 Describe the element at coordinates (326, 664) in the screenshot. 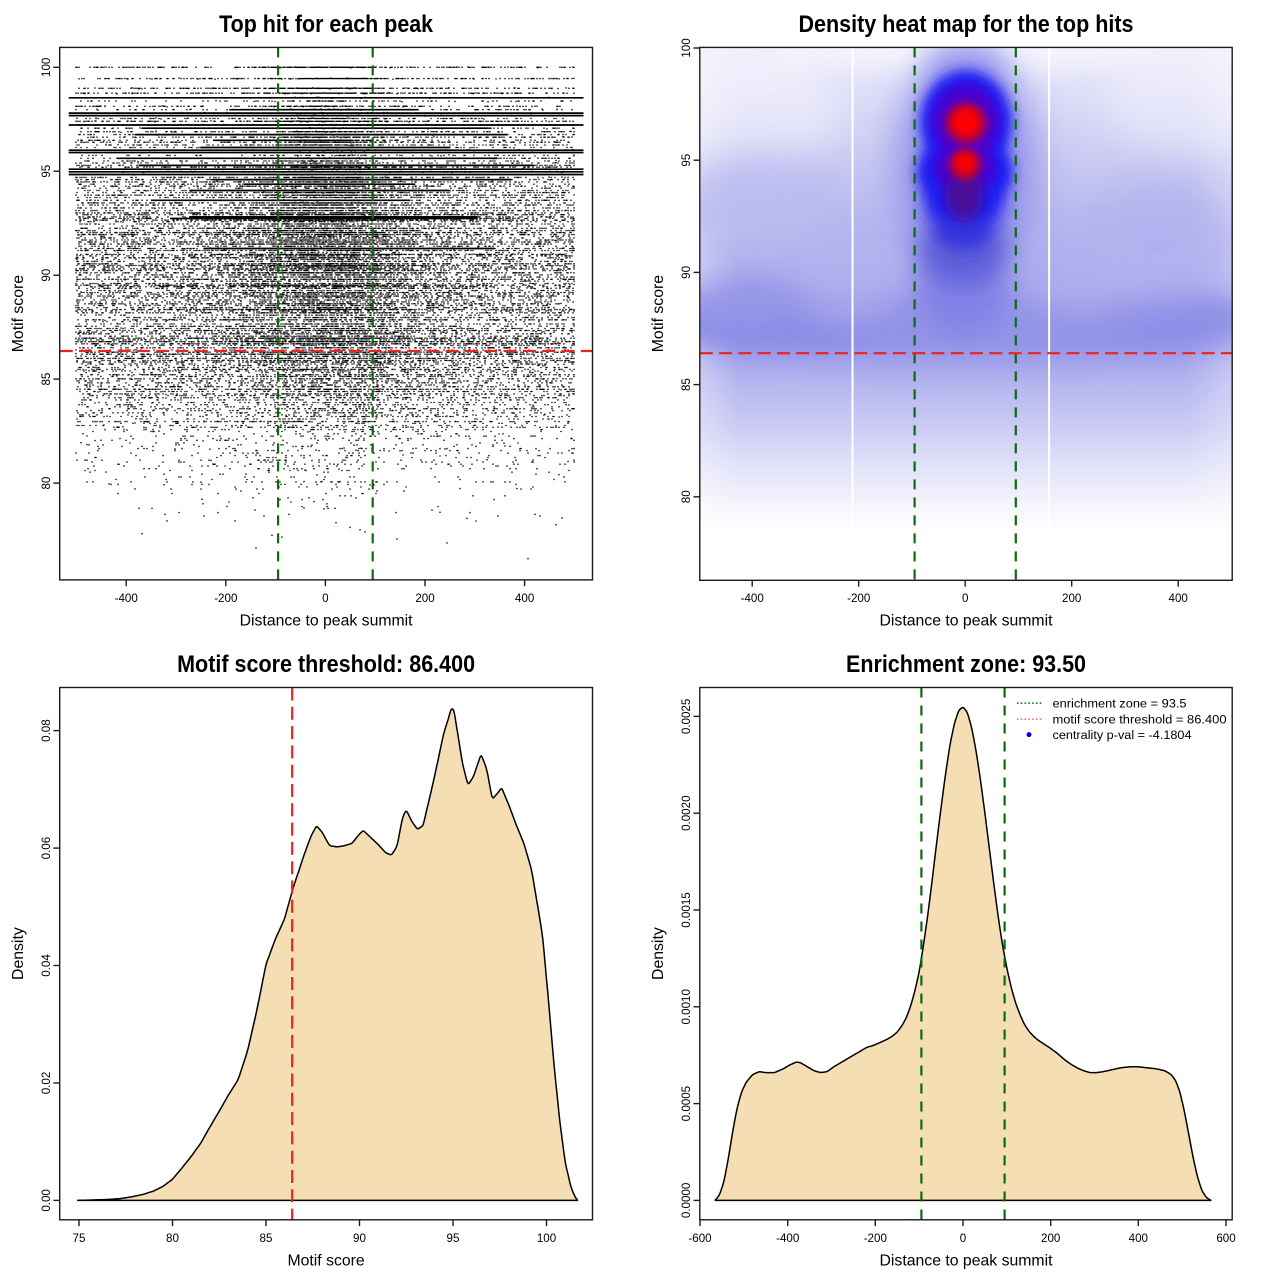

I see `svg-text: Motif score threshold: 86.400` at that location.